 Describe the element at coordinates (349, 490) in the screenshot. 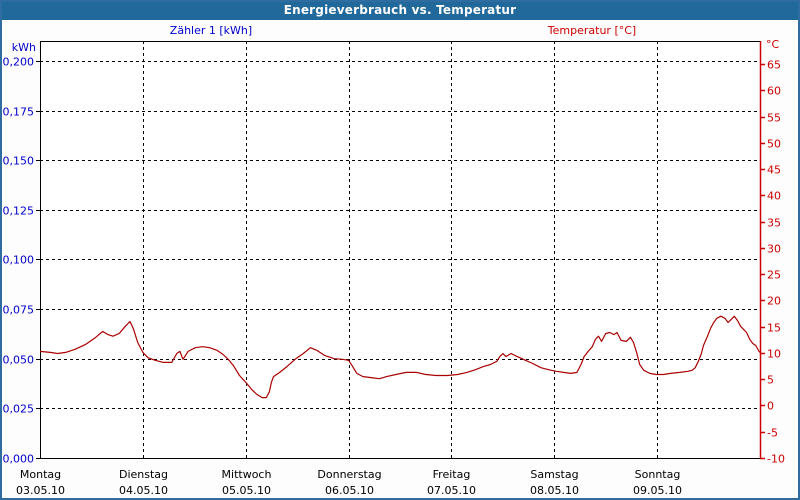

I see `x-axis-date-label: 06.05.10` at that location.